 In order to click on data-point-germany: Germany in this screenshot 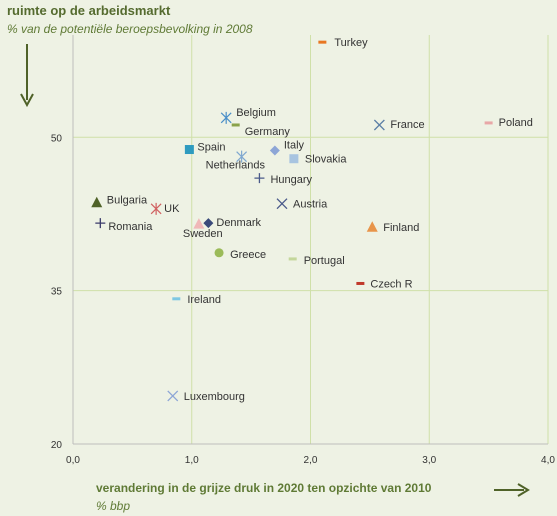, I will do `click(261, 130)`.